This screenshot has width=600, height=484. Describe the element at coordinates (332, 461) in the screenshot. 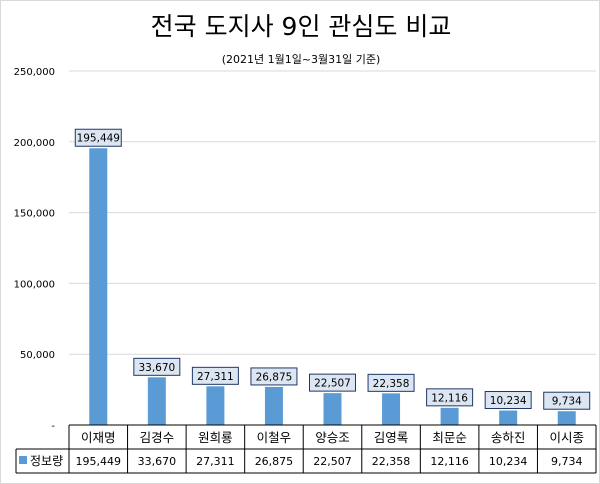

I see `table-value: 22,507` at that location.